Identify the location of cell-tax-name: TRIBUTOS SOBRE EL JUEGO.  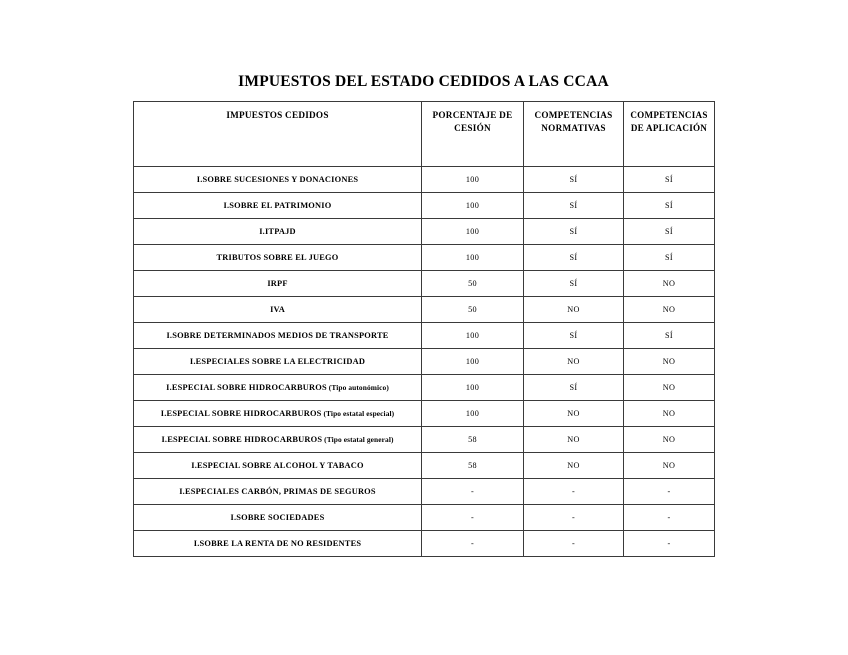
(277, 257).